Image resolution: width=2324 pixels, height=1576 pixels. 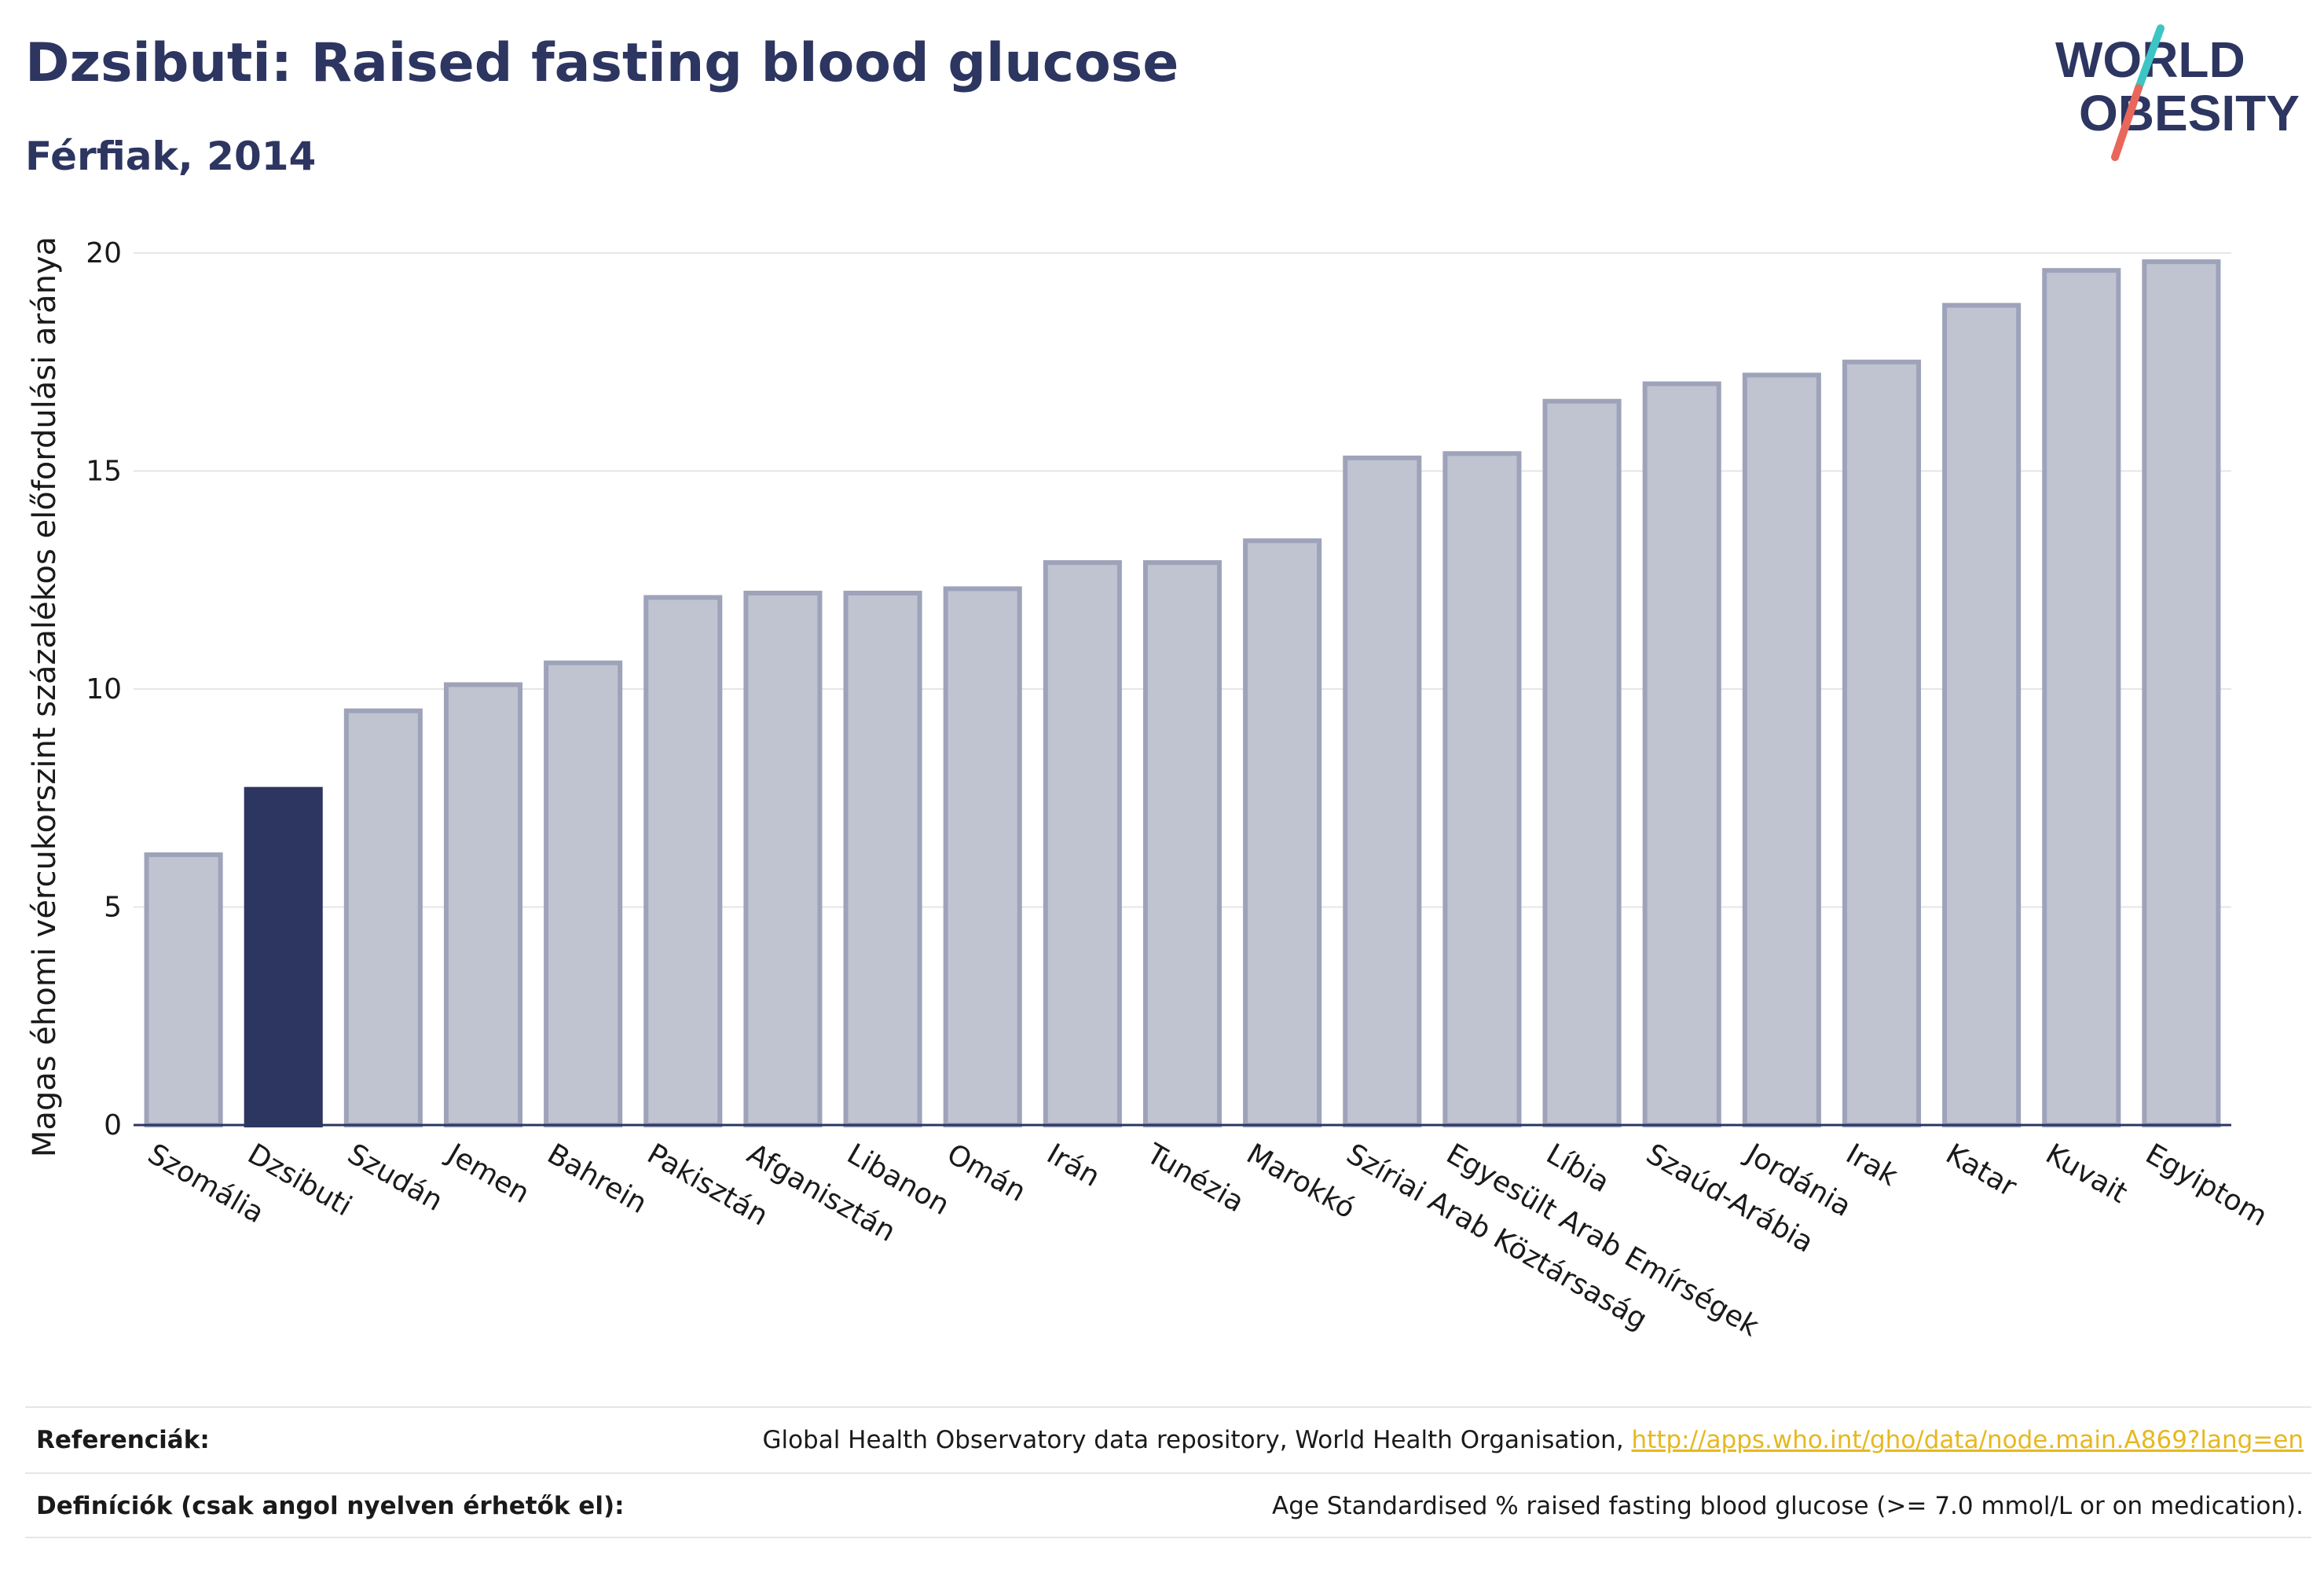 I want to click on logo-slash-top, so click(x=2150, y=58).